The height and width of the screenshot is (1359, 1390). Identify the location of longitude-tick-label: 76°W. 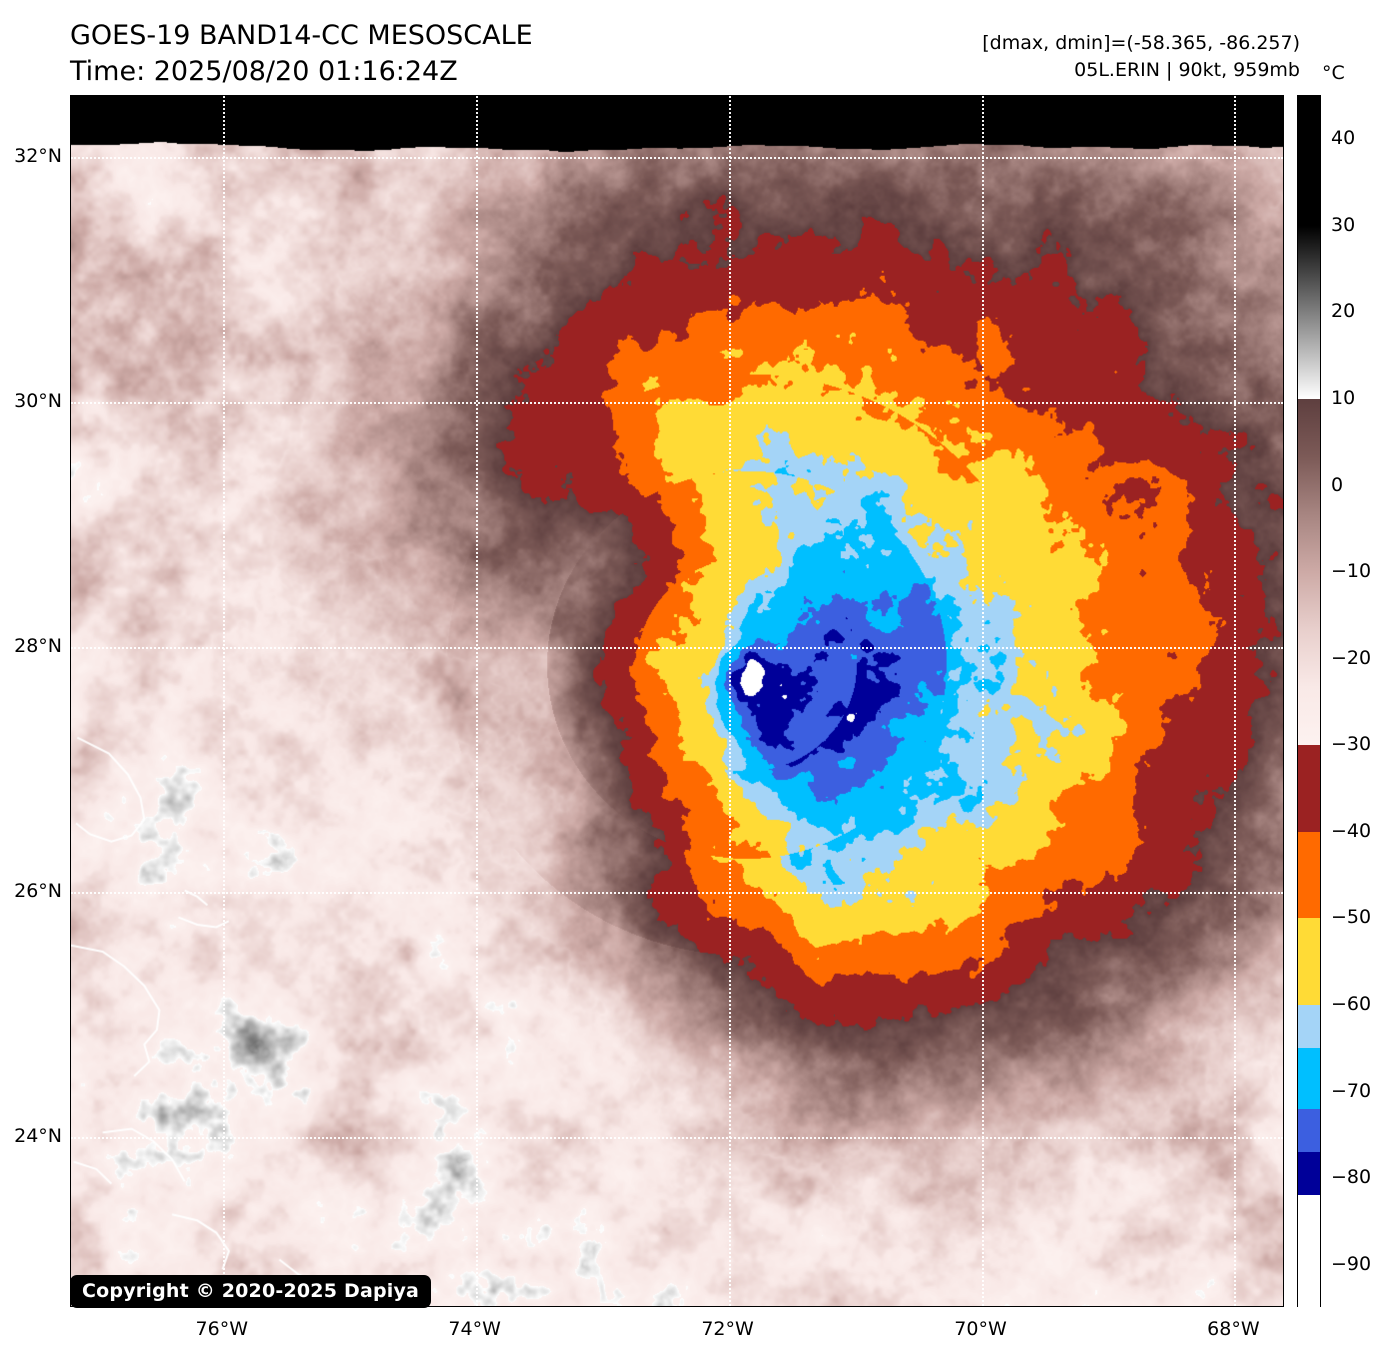
(221, 1329).